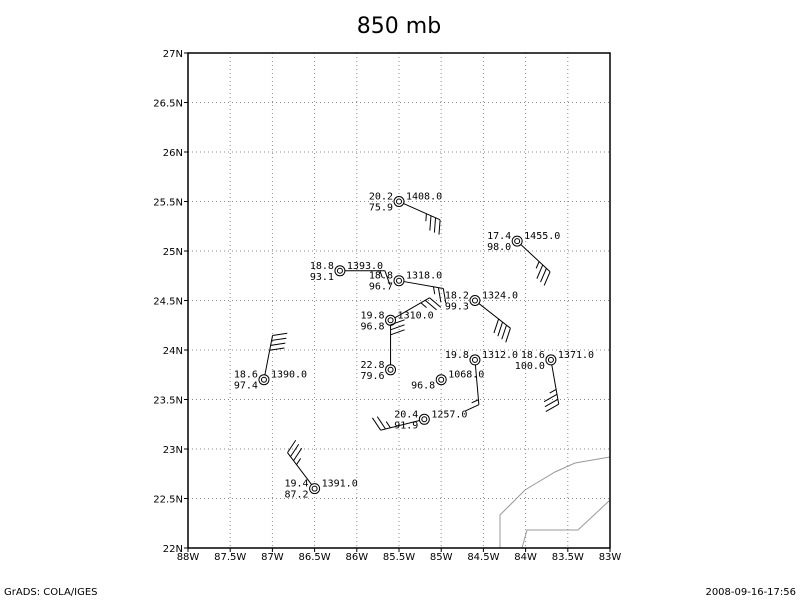 Image resolution: width=800 pixels, height=600 pixels. Describe the element at coordinates (406, 414) in the screenshot. I see `temperature: 20.4` at that location.